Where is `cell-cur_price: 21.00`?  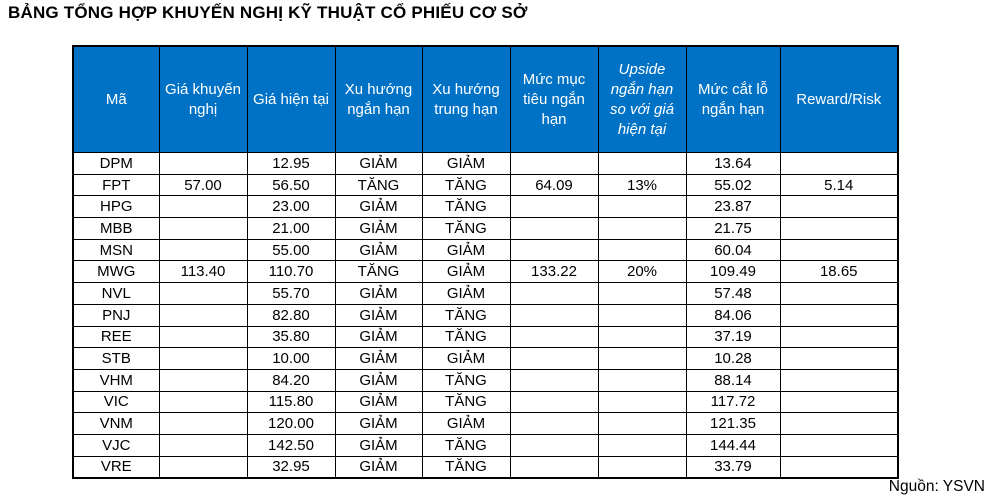 cell-cur_price: 21.00 is located at coordinates (291, 228).